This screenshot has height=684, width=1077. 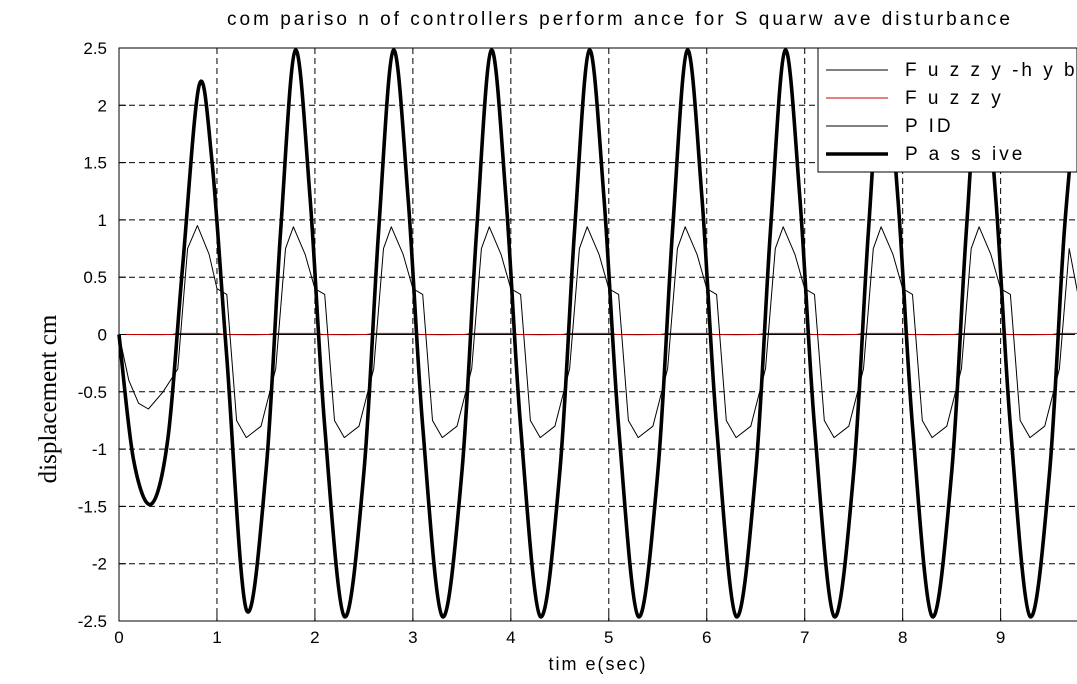 What do you see at coordinates (102, 105) in the screenshot?
I see `y-tick-label: 2` at bounding box center [102, 105].